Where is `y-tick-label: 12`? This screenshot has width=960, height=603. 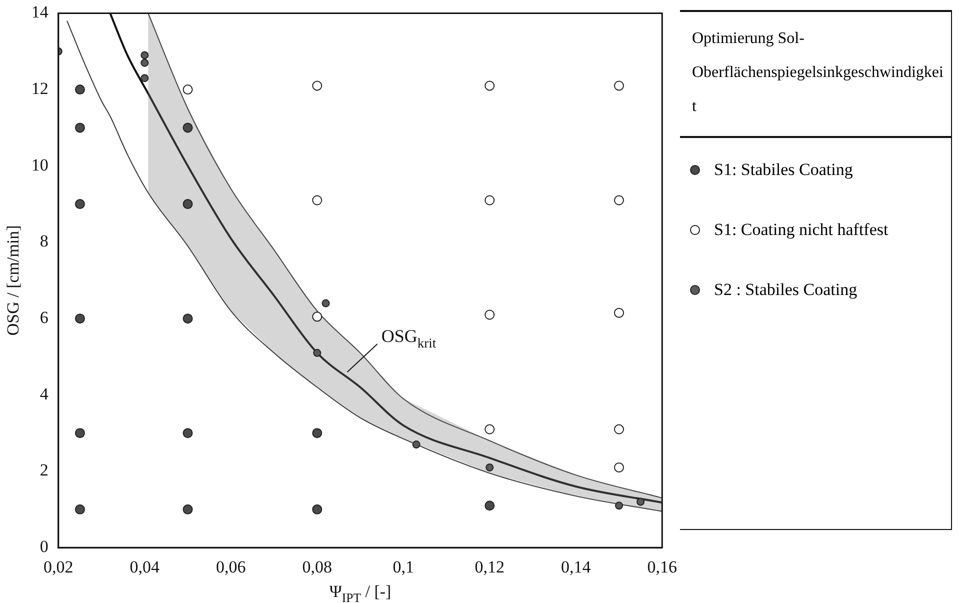 y-tick-label: 12 is located at coordinates (39, 88).